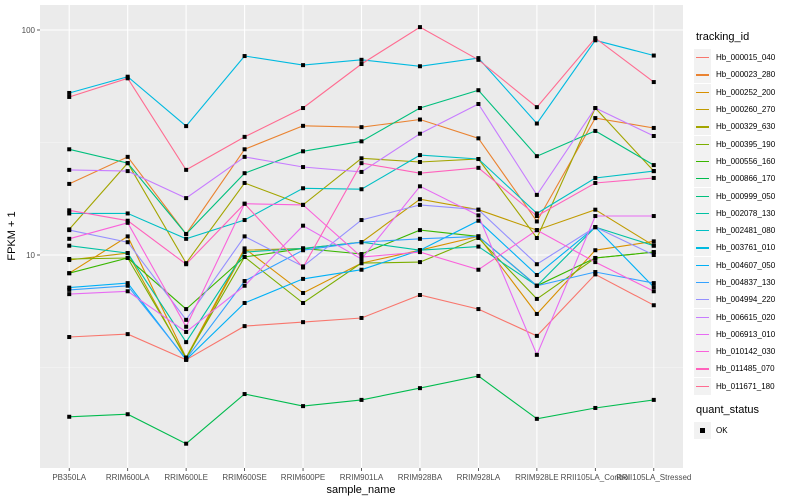 Image resolution: width=800 pixels, height=500 pixels. I want to click on legend-status-label: OK, so click(722, 431).